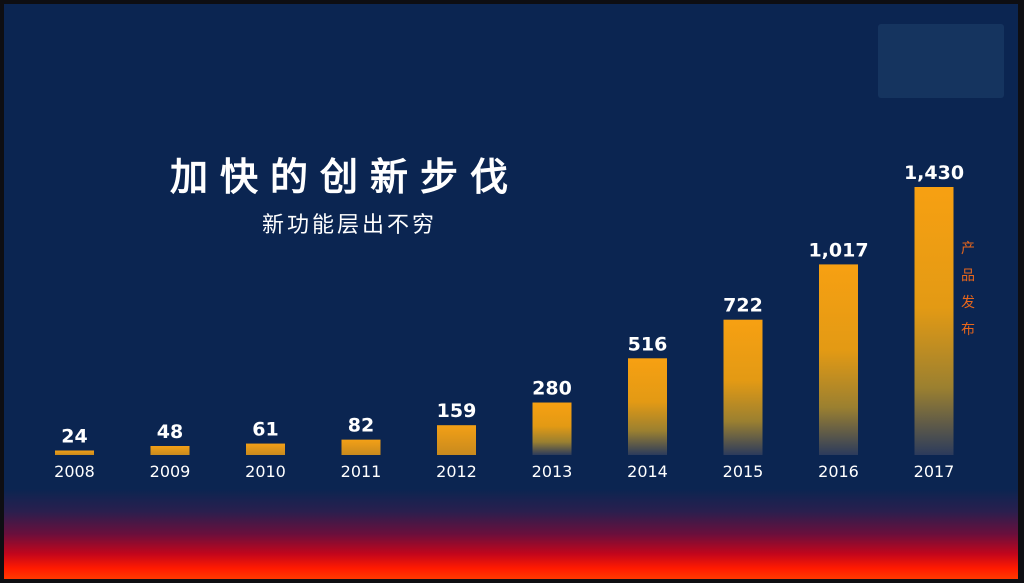 The image size is (1024, 583). What do you see at coordinates (361, 426) in the screenshot?
I see `value-label-2011: 82` at bounding box center [361, 426].